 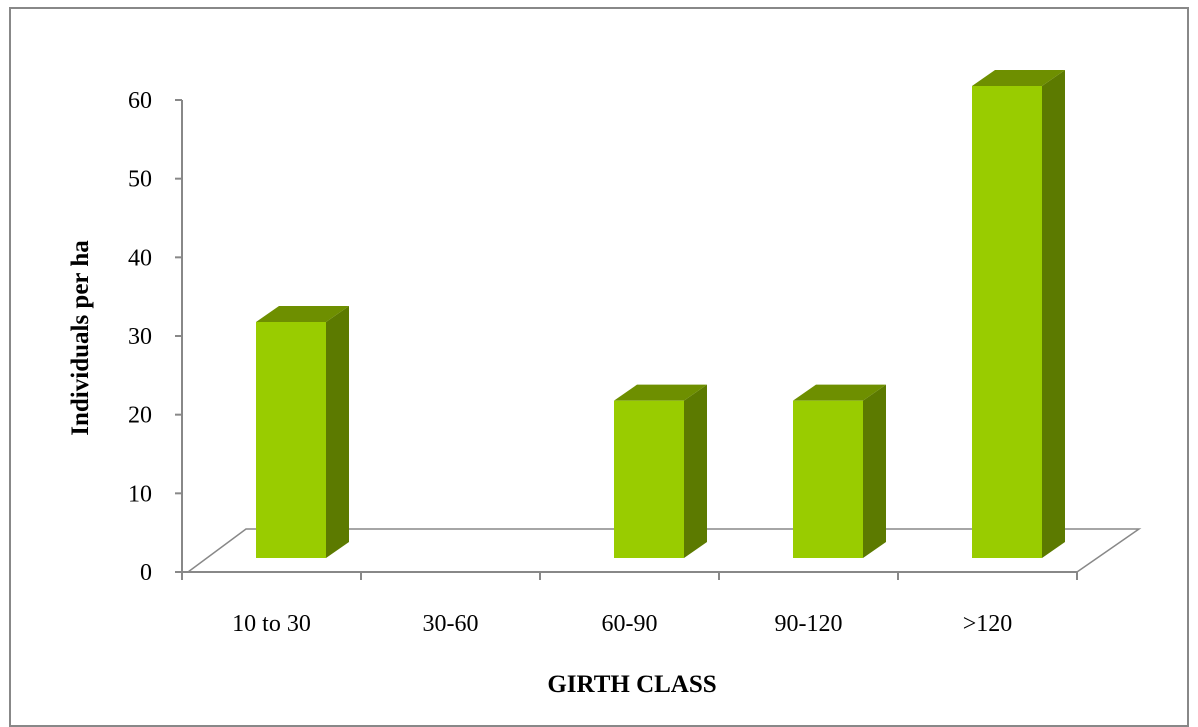 I want to click on x-tick-label: >120, so click(x=988, y=624).